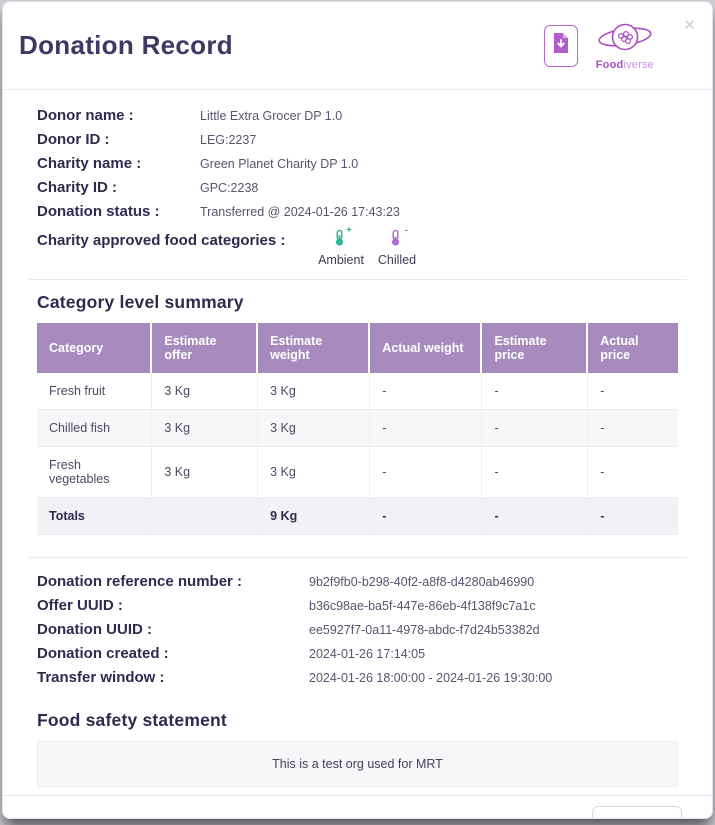 The height and width of the screenshot is (825, 715). What do you see at coordinates (367, 654) in the screenshot?
I see `field-value: 2024-01-26 17:14:05` at bounding box center [367, 654].